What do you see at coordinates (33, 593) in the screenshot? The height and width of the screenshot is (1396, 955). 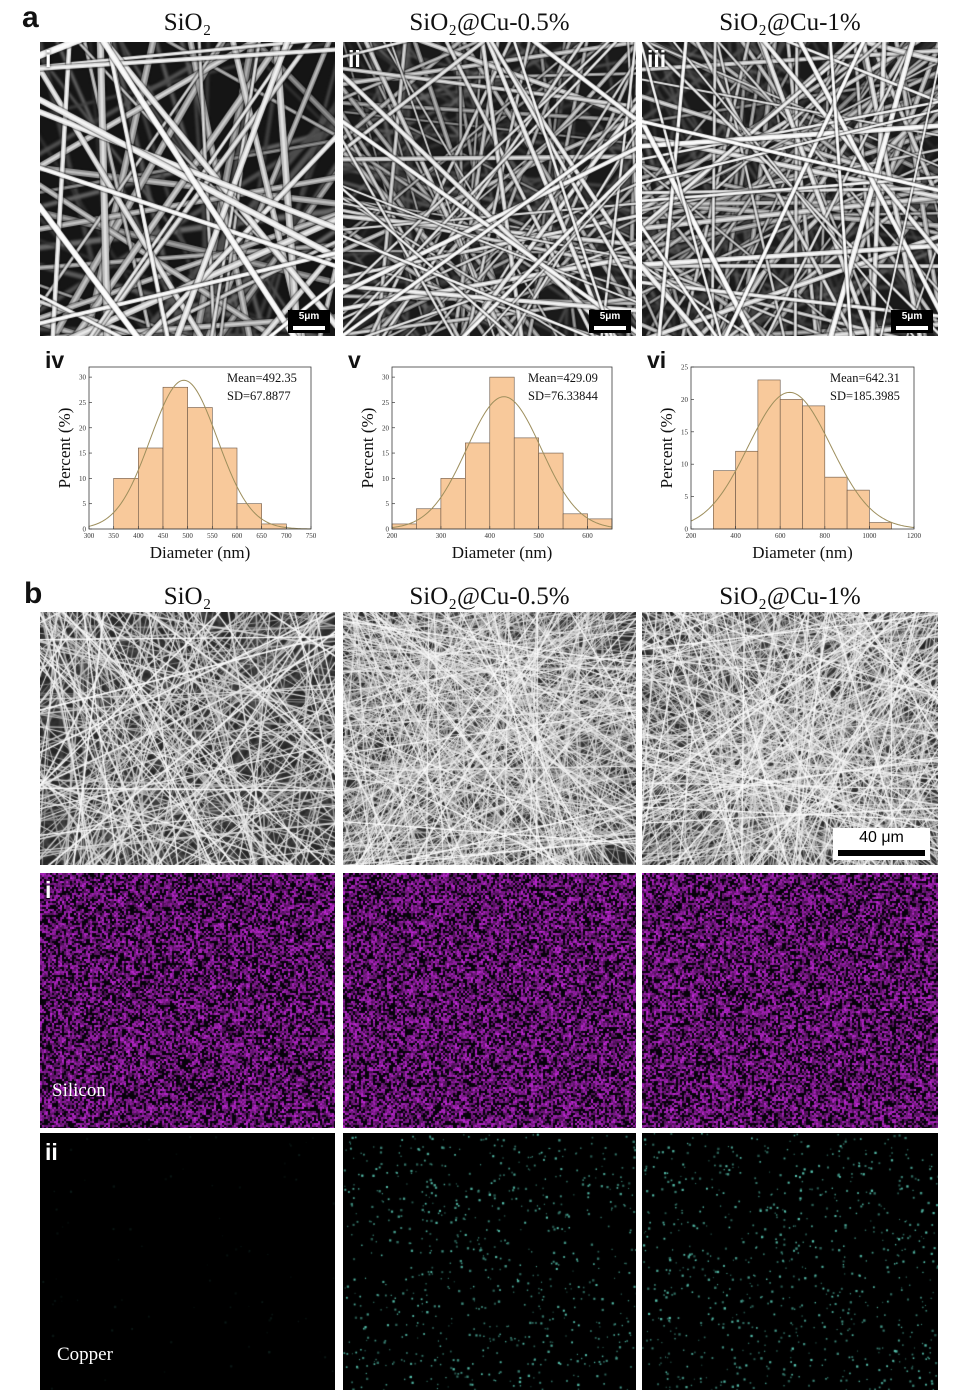 I see `panel-b-label: b` at bounding box center [33, 593].